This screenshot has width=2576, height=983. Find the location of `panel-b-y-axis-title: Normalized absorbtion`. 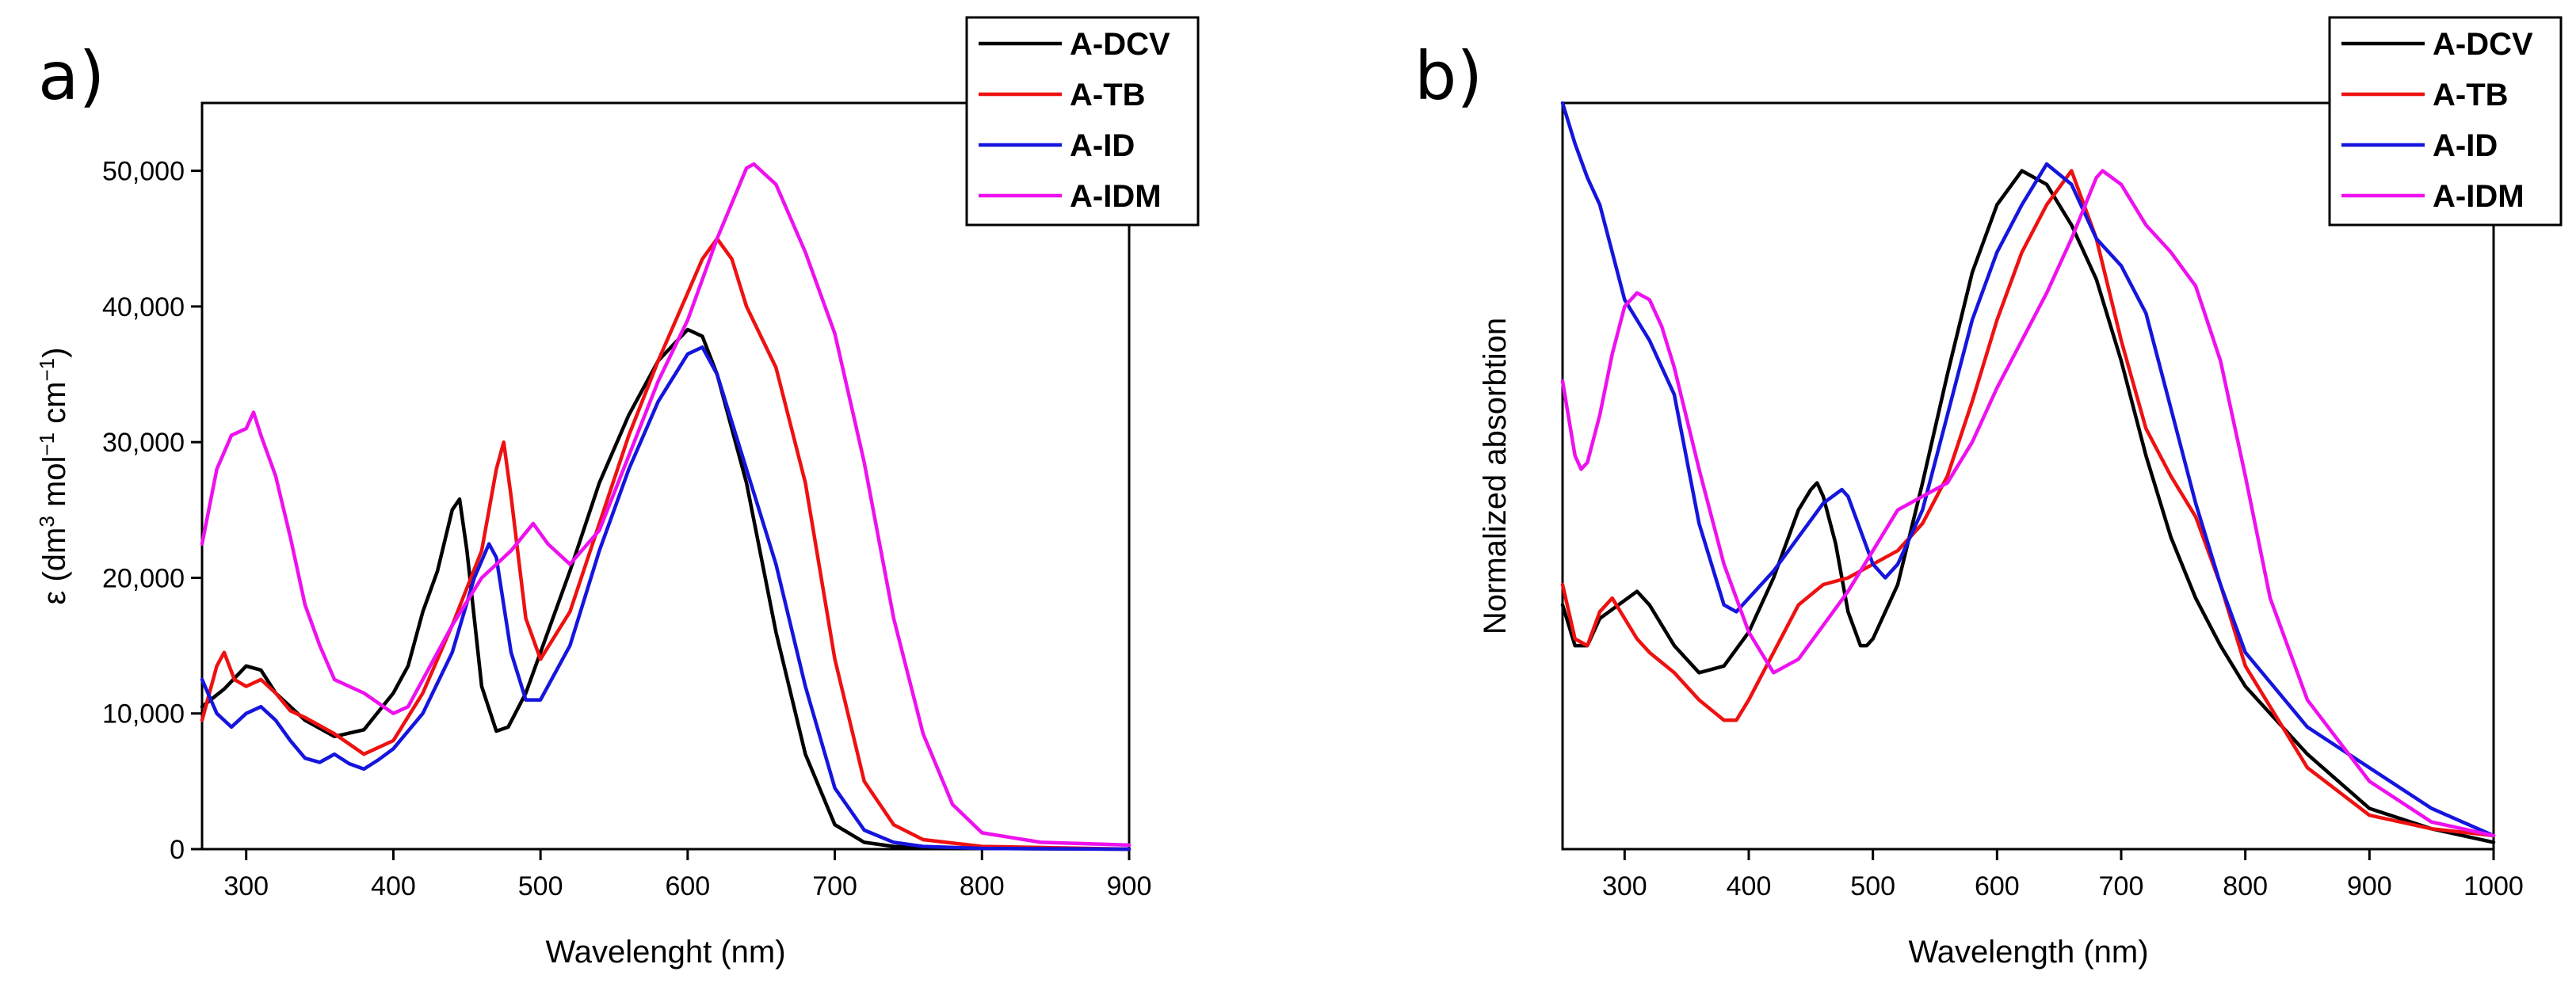

panel-b-y-axis-title: Normalized absorbtion is located at coordinates (1495, 476).